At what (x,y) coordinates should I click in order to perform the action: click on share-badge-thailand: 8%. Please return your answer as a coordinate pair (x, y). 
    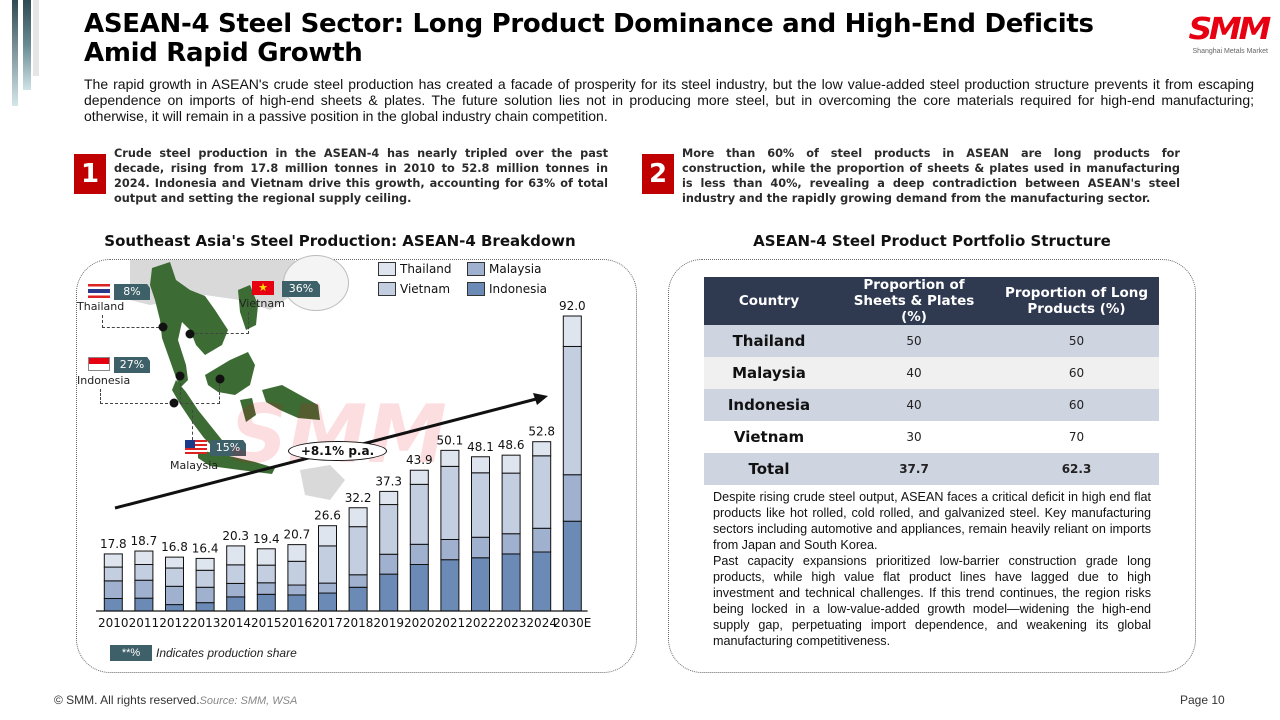
    Looking at the image, I should click on (132, 292).